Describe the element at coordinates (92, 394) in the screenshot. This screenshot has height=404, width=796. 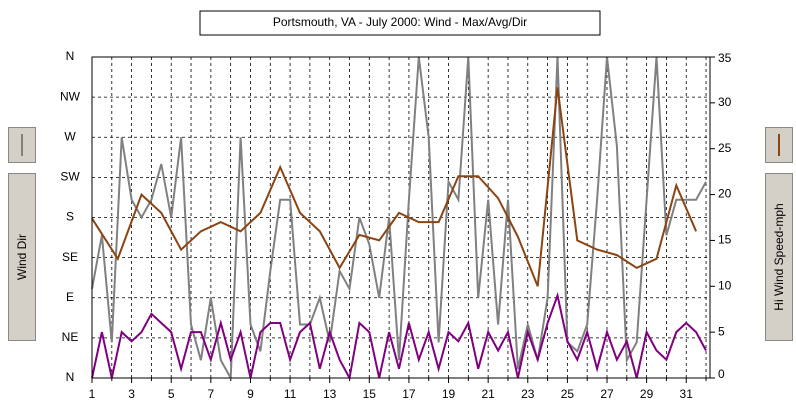
I see `x-tick-label: 1` at that location.